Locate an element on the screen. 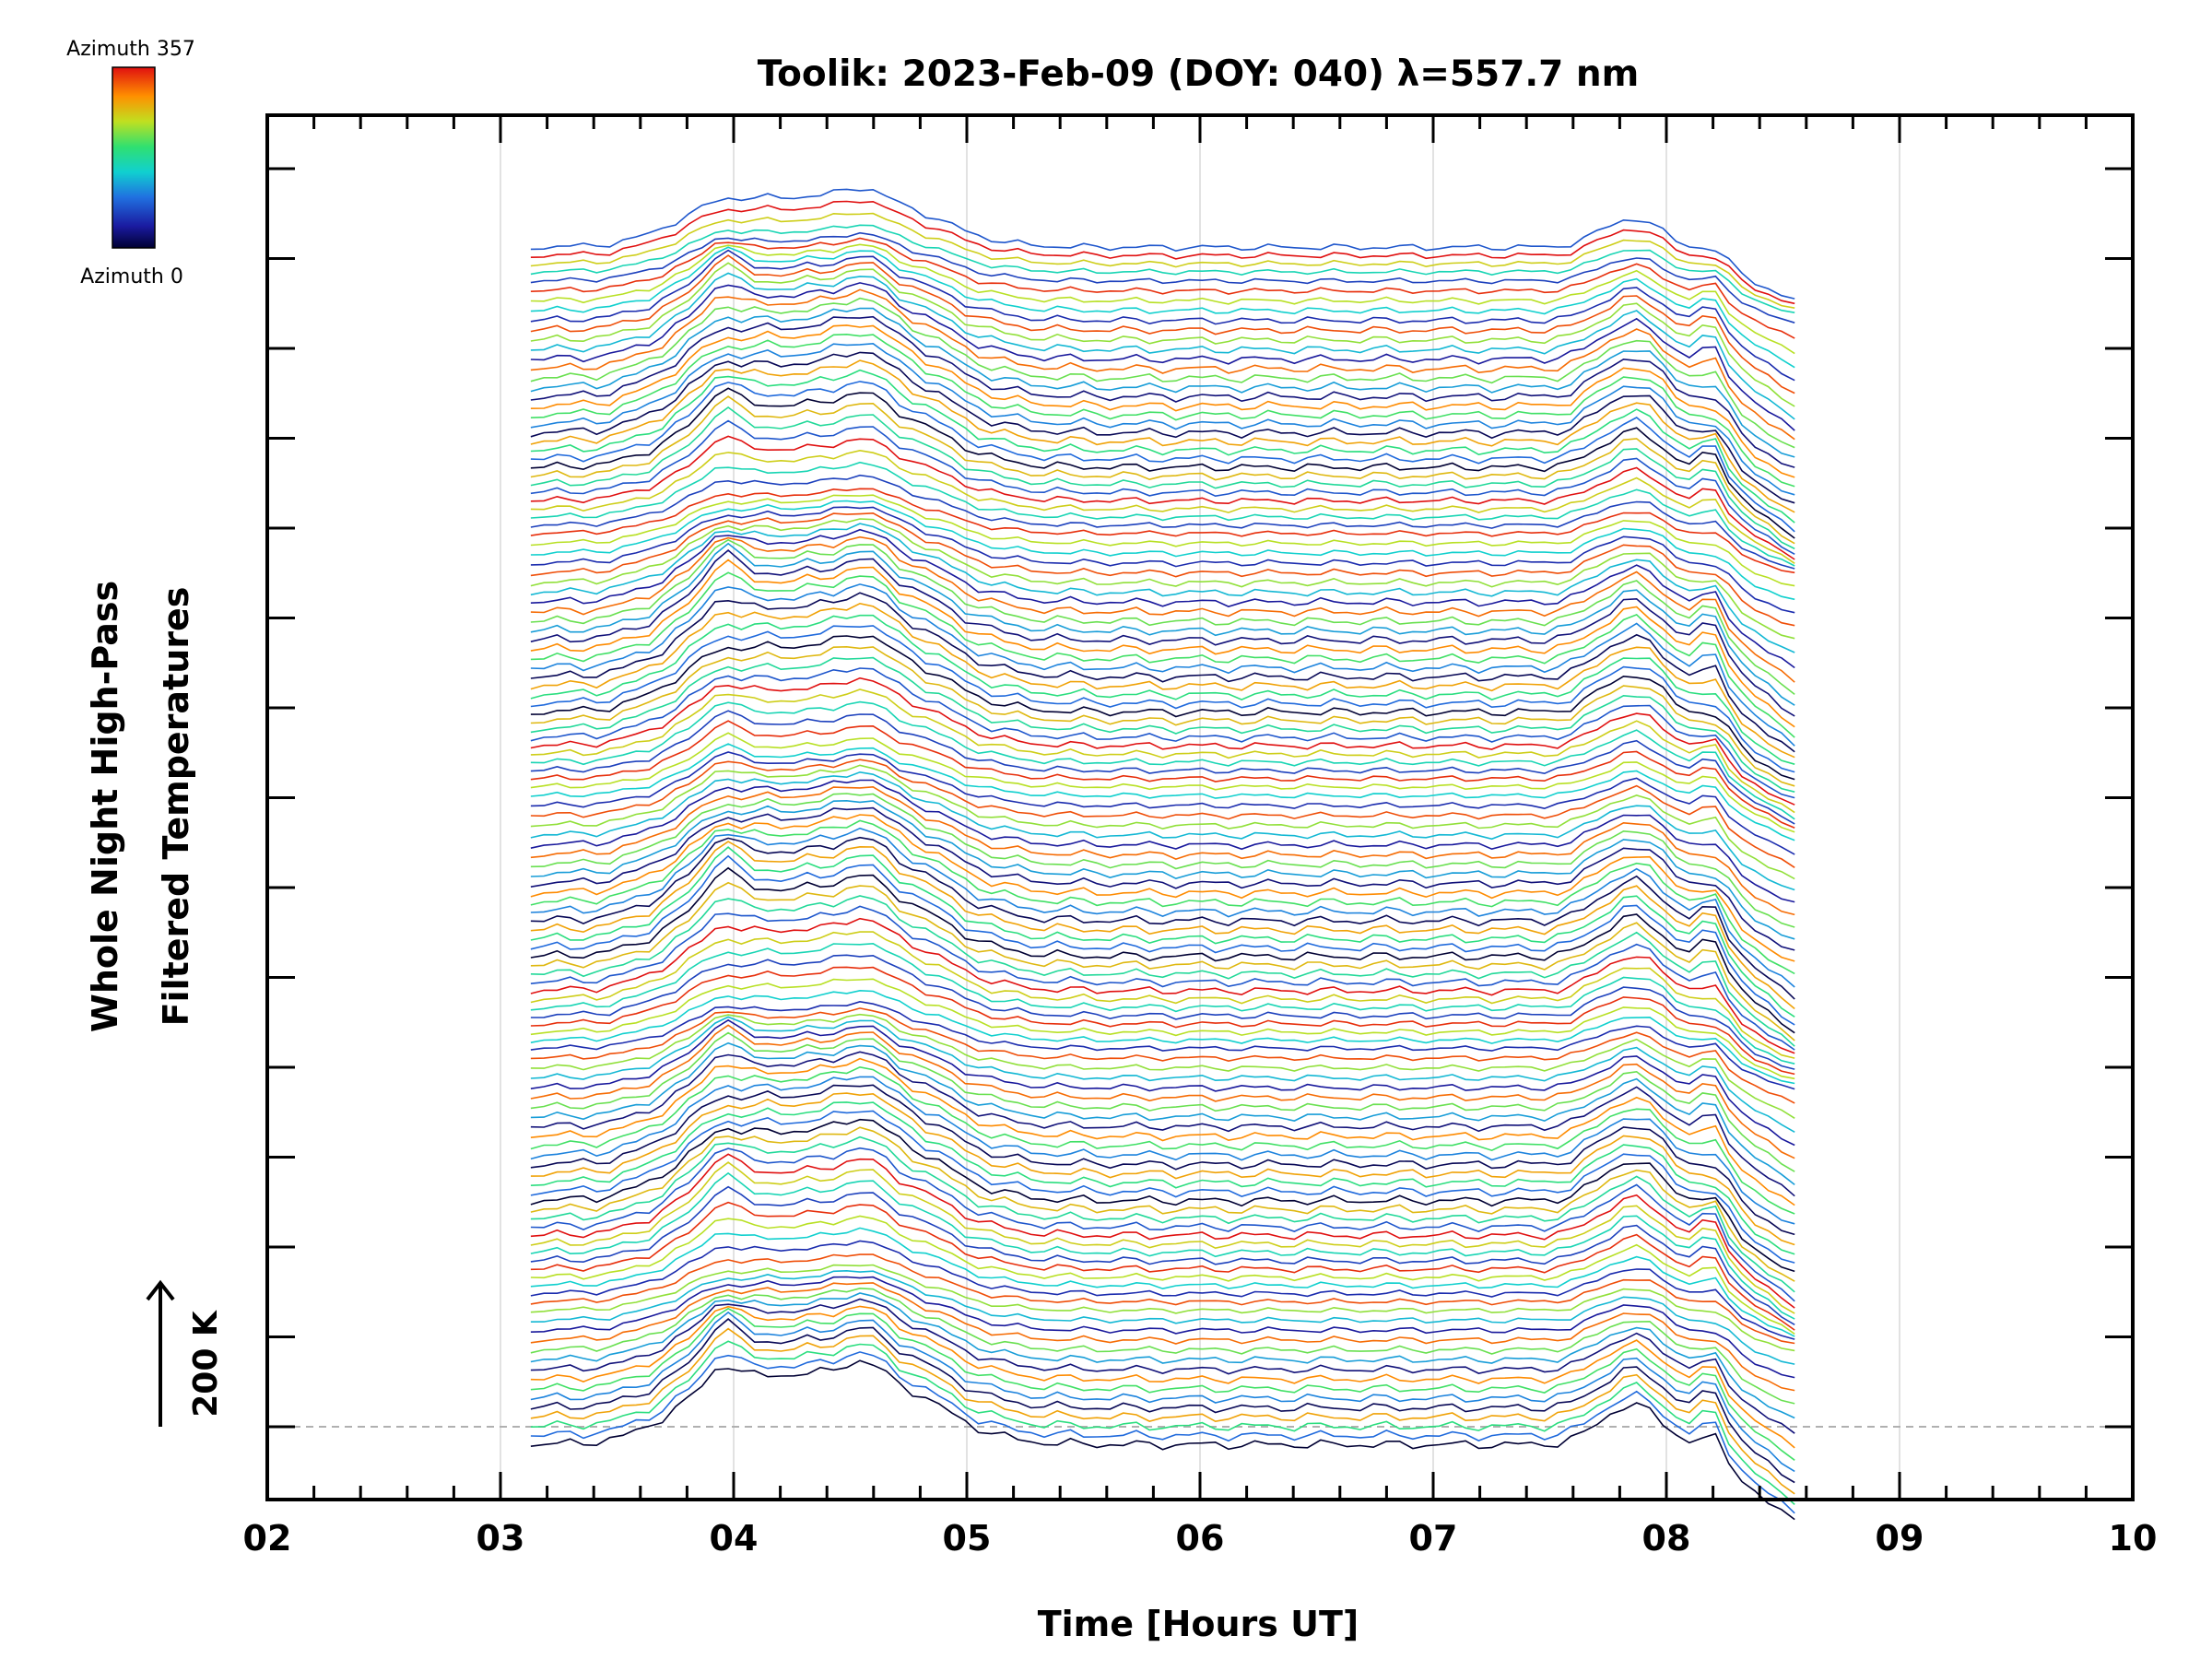  x-tick-label: 03 is located at coordinates (501, 1538).